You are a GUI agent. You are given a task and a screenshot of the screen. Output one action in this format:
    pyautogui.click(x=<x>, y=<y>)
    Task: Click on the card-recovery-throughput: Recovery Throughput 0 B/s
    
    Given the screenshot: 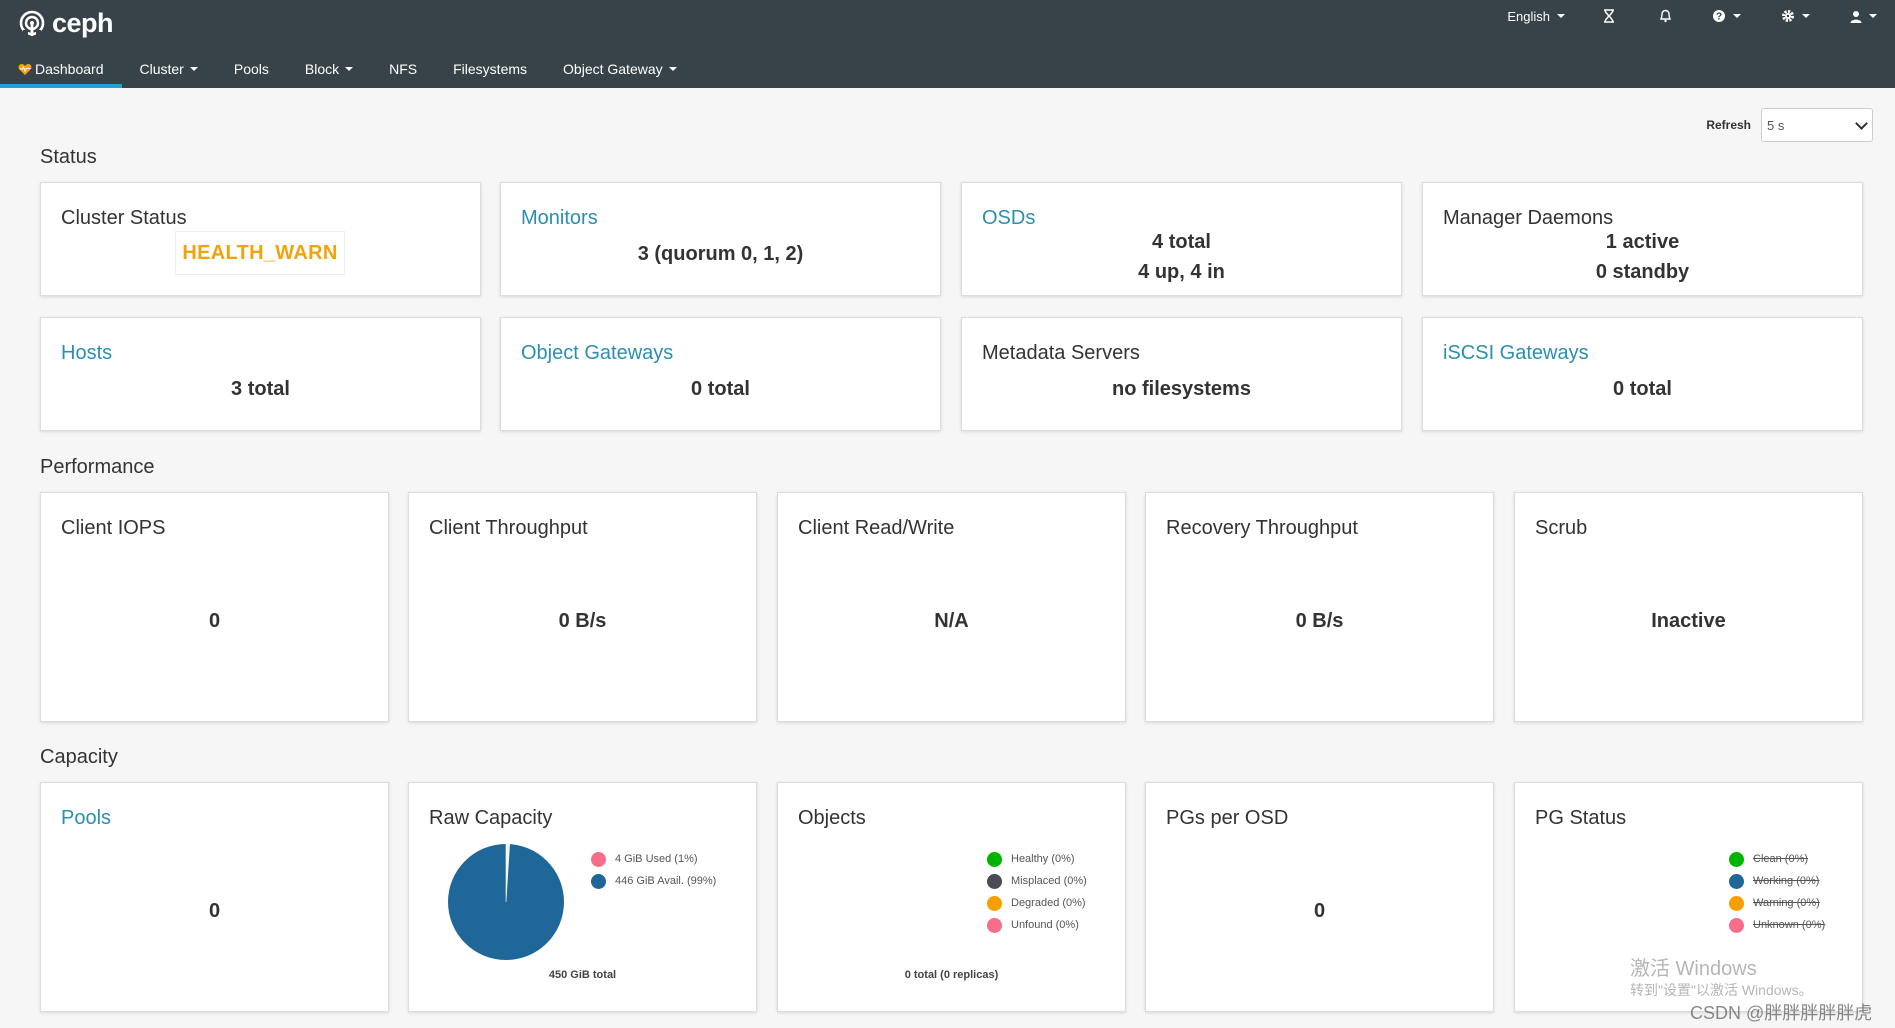 What is the action you would take?
    pyautogui.click(x=1319, y=607)
    